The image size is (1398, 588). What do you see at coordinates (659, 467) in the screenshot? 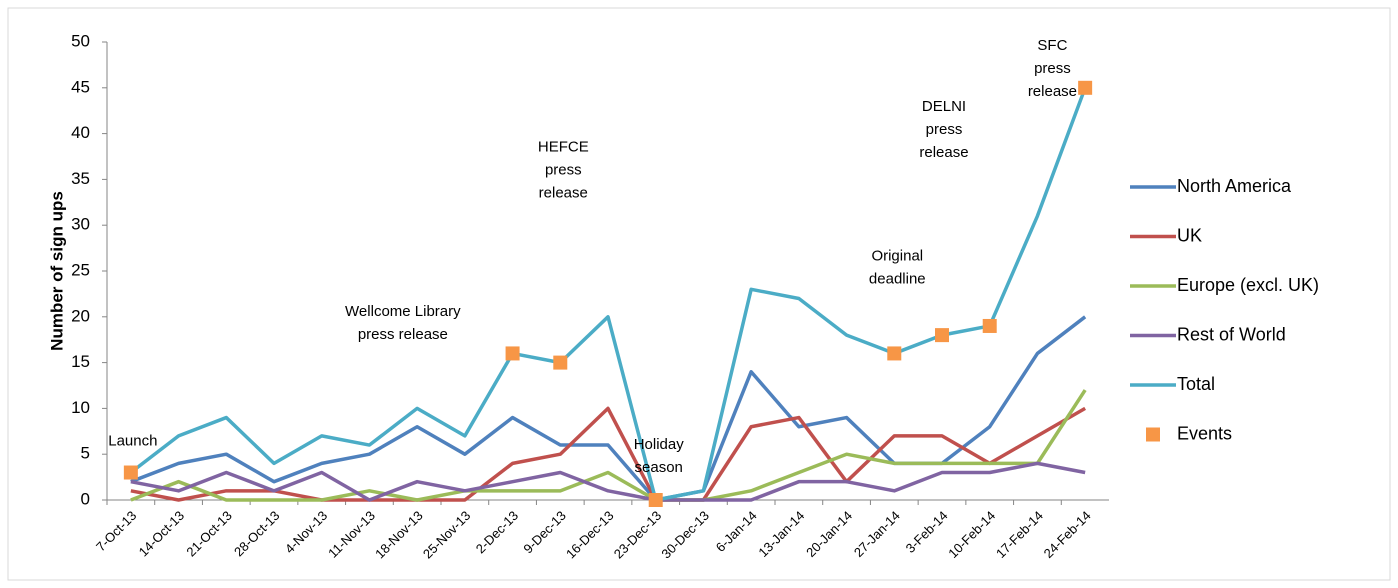
I see `annotation: season` at bounding box center [659, 467].